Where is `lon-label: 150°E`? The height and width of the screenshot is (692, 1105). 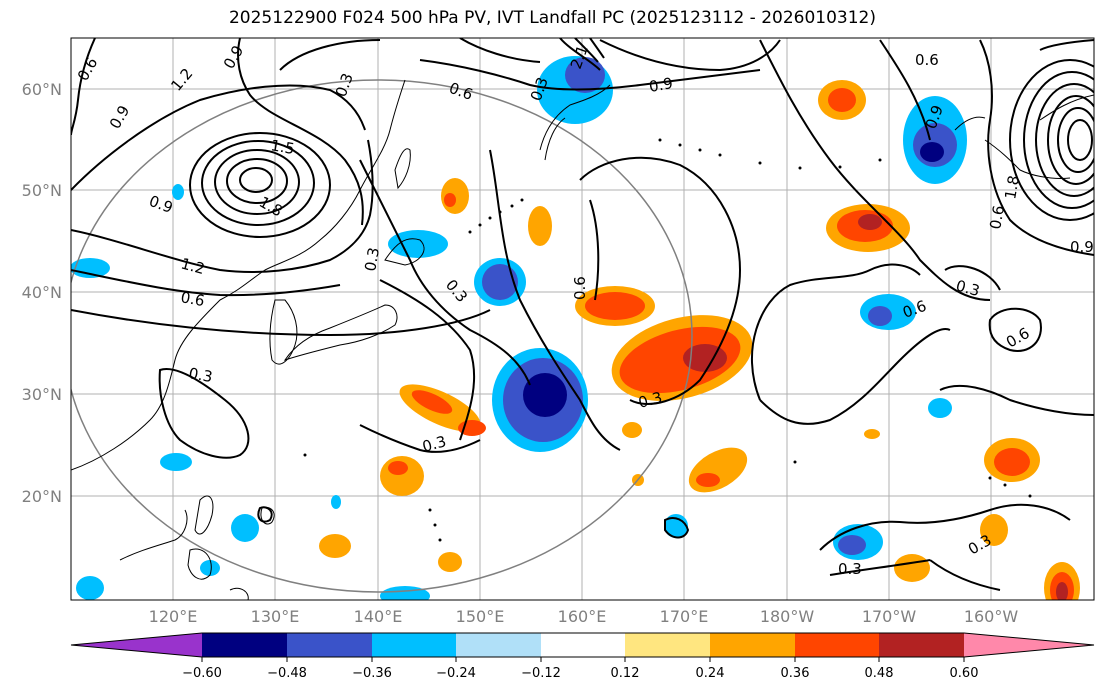
lon-label: 150°E is located at coordinates (480, 616).